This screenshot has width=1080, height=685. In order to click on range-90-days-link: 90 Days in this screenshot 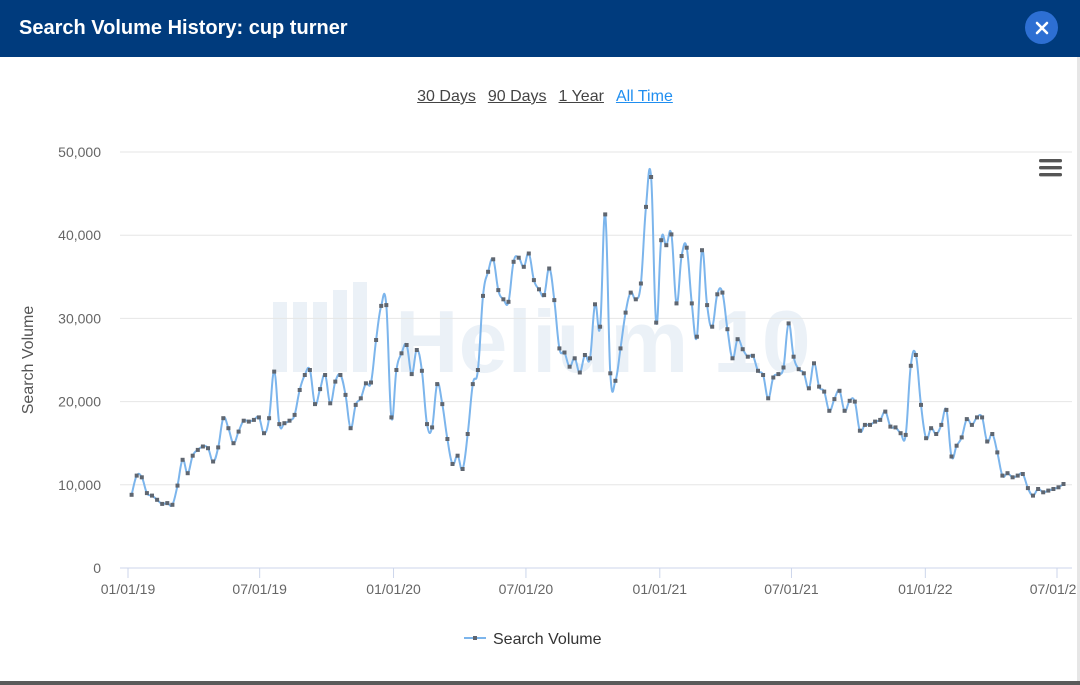, I will do `click(517, 96)`.